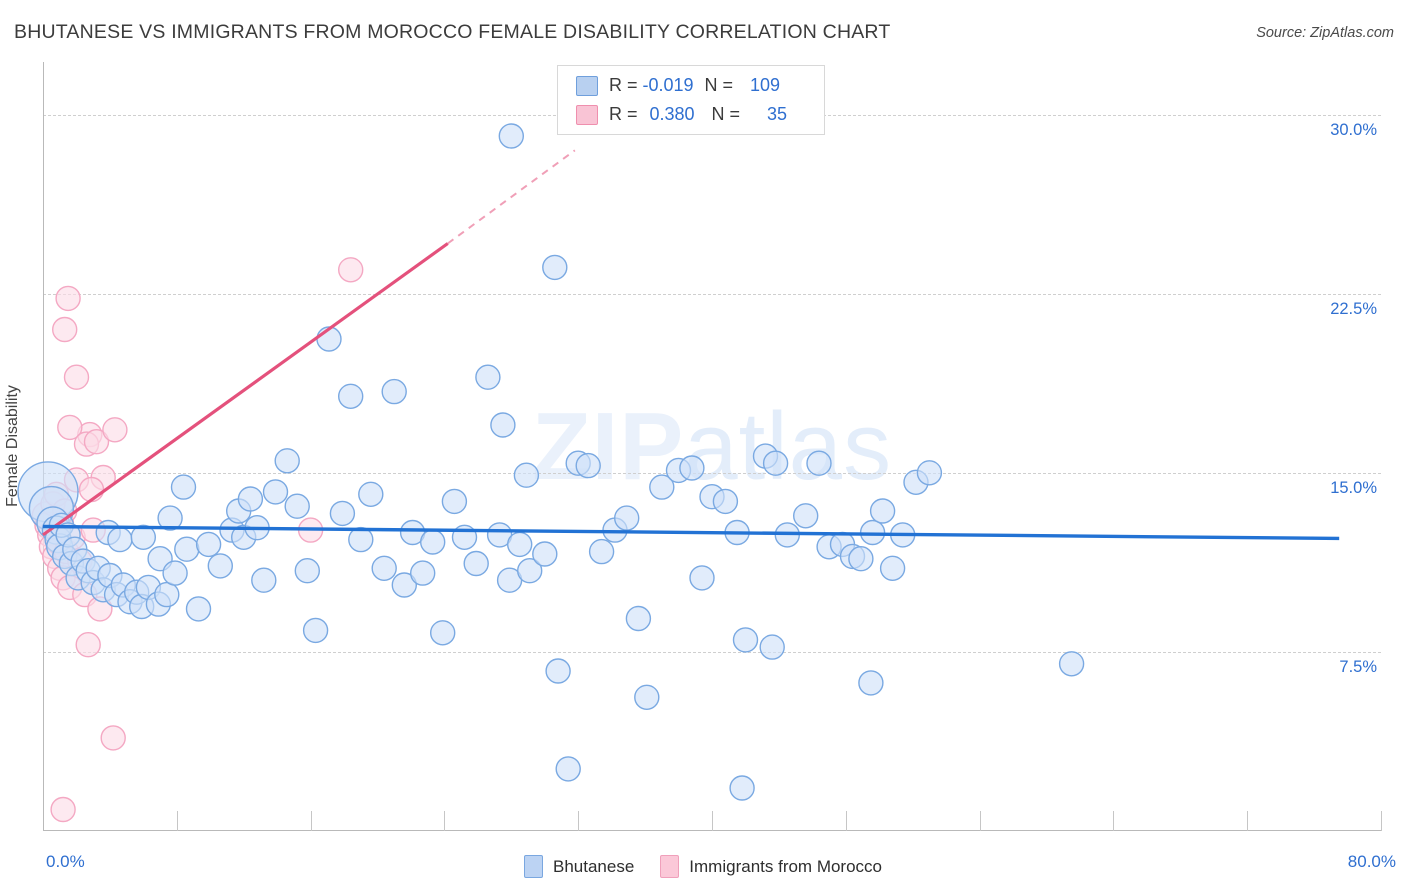 This screenshot has width=1406, height=892. Describe the element at coordinates (668, 85) in the screenshot. I see `blue-r-value: -0.019` at that location.